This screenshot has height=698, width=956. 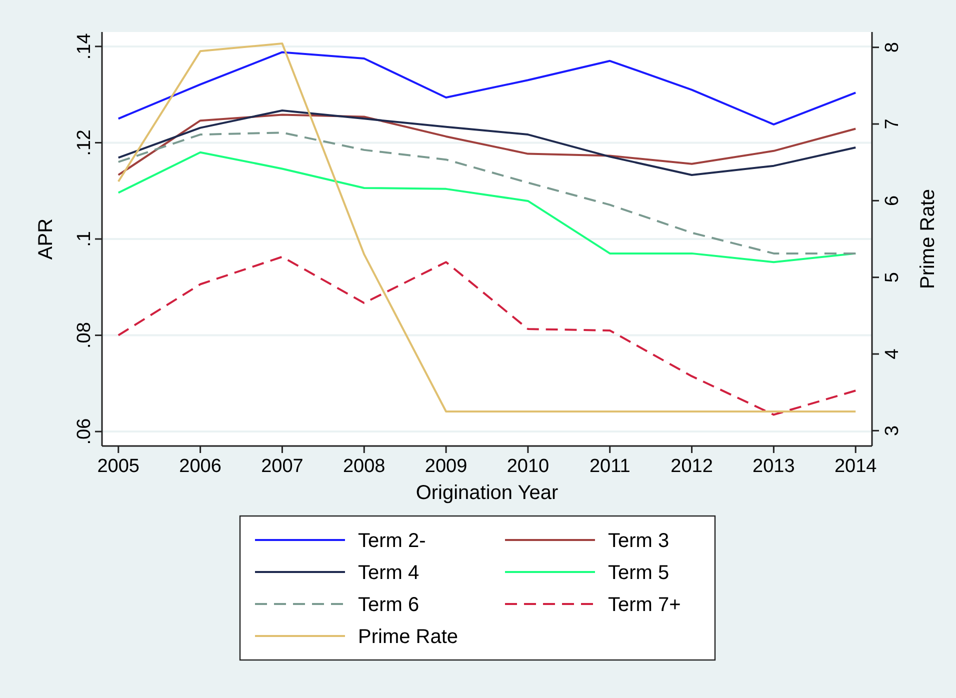 What do you see at coordinates (389, 573) in the screenshot?
I see `legend-label: Term 4` at bounding box center [389, 573].